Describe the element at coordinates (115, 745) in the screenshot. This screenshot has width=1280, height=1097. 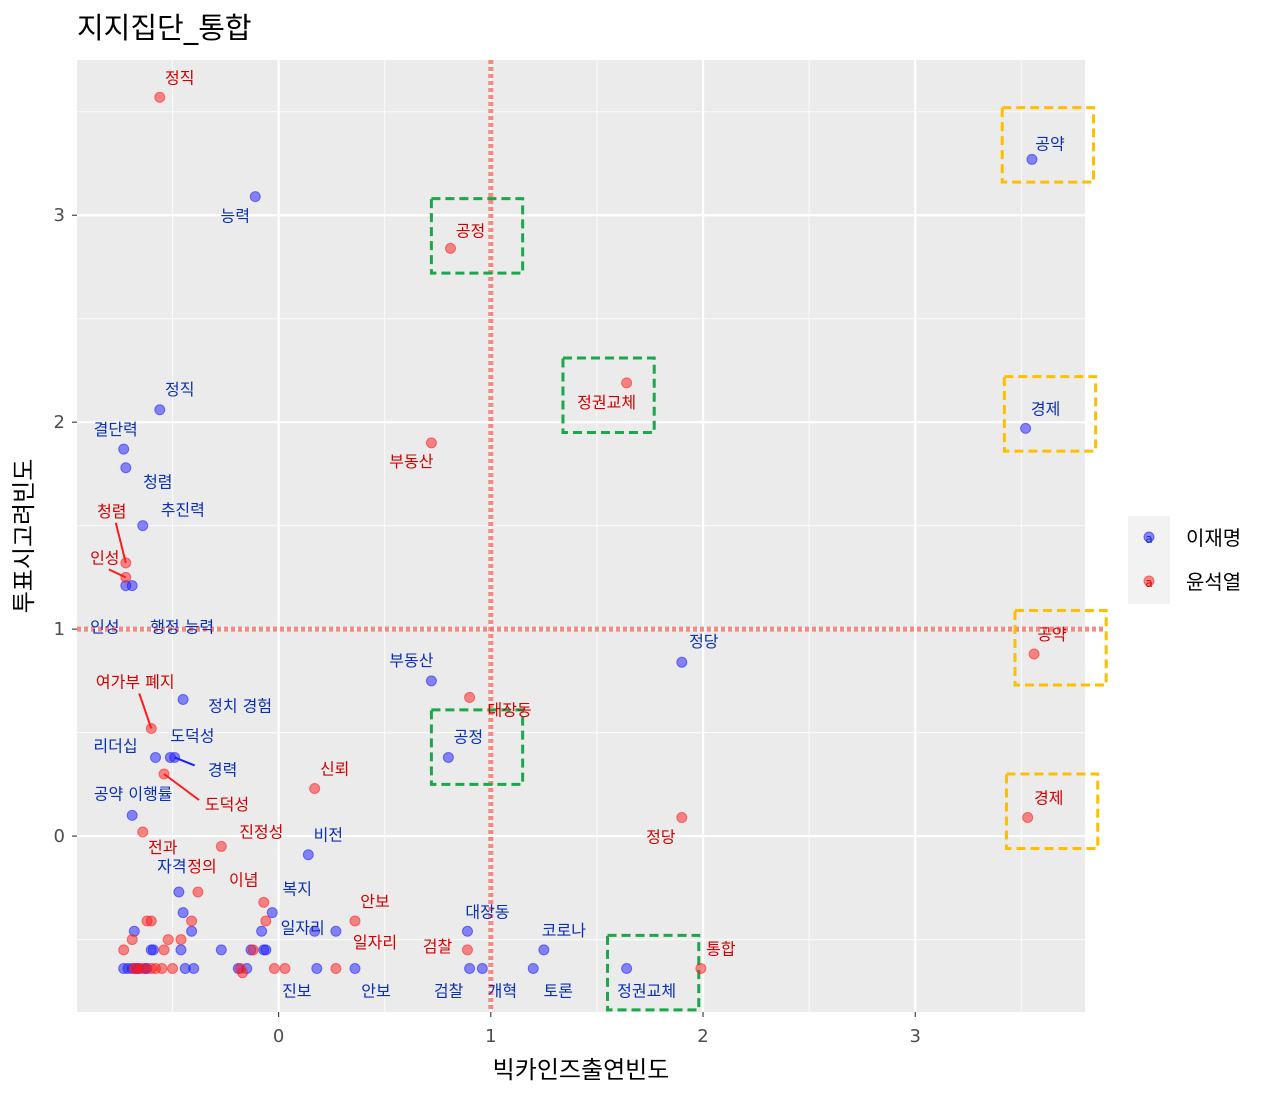
I see `point-label: 리더십` at that location.